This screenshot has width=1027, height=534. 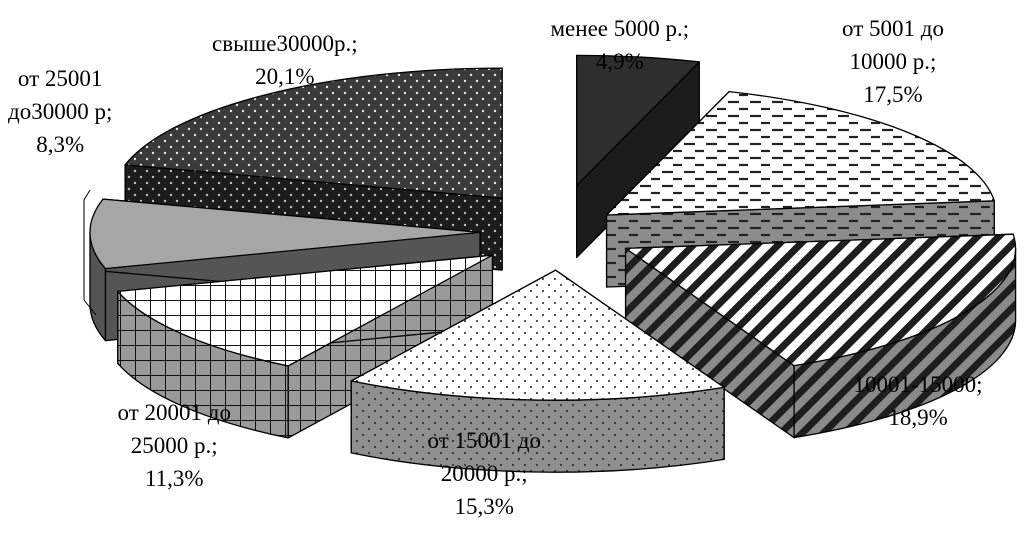 I want to click on leader-line, so click(x=90, y=252).